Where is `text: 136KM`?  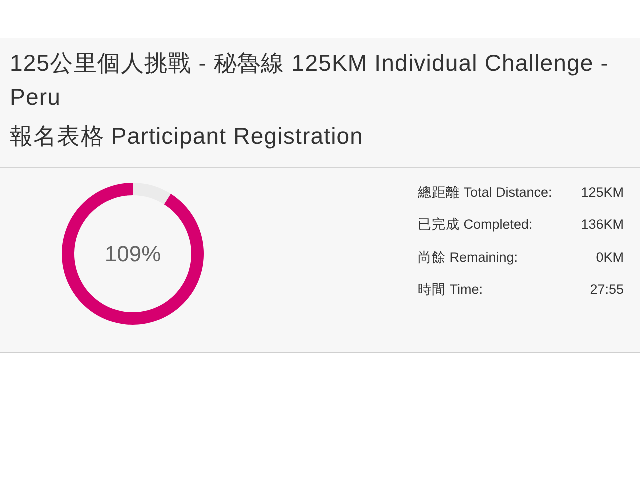 text: 136KM is located at coordinates (602, 225).